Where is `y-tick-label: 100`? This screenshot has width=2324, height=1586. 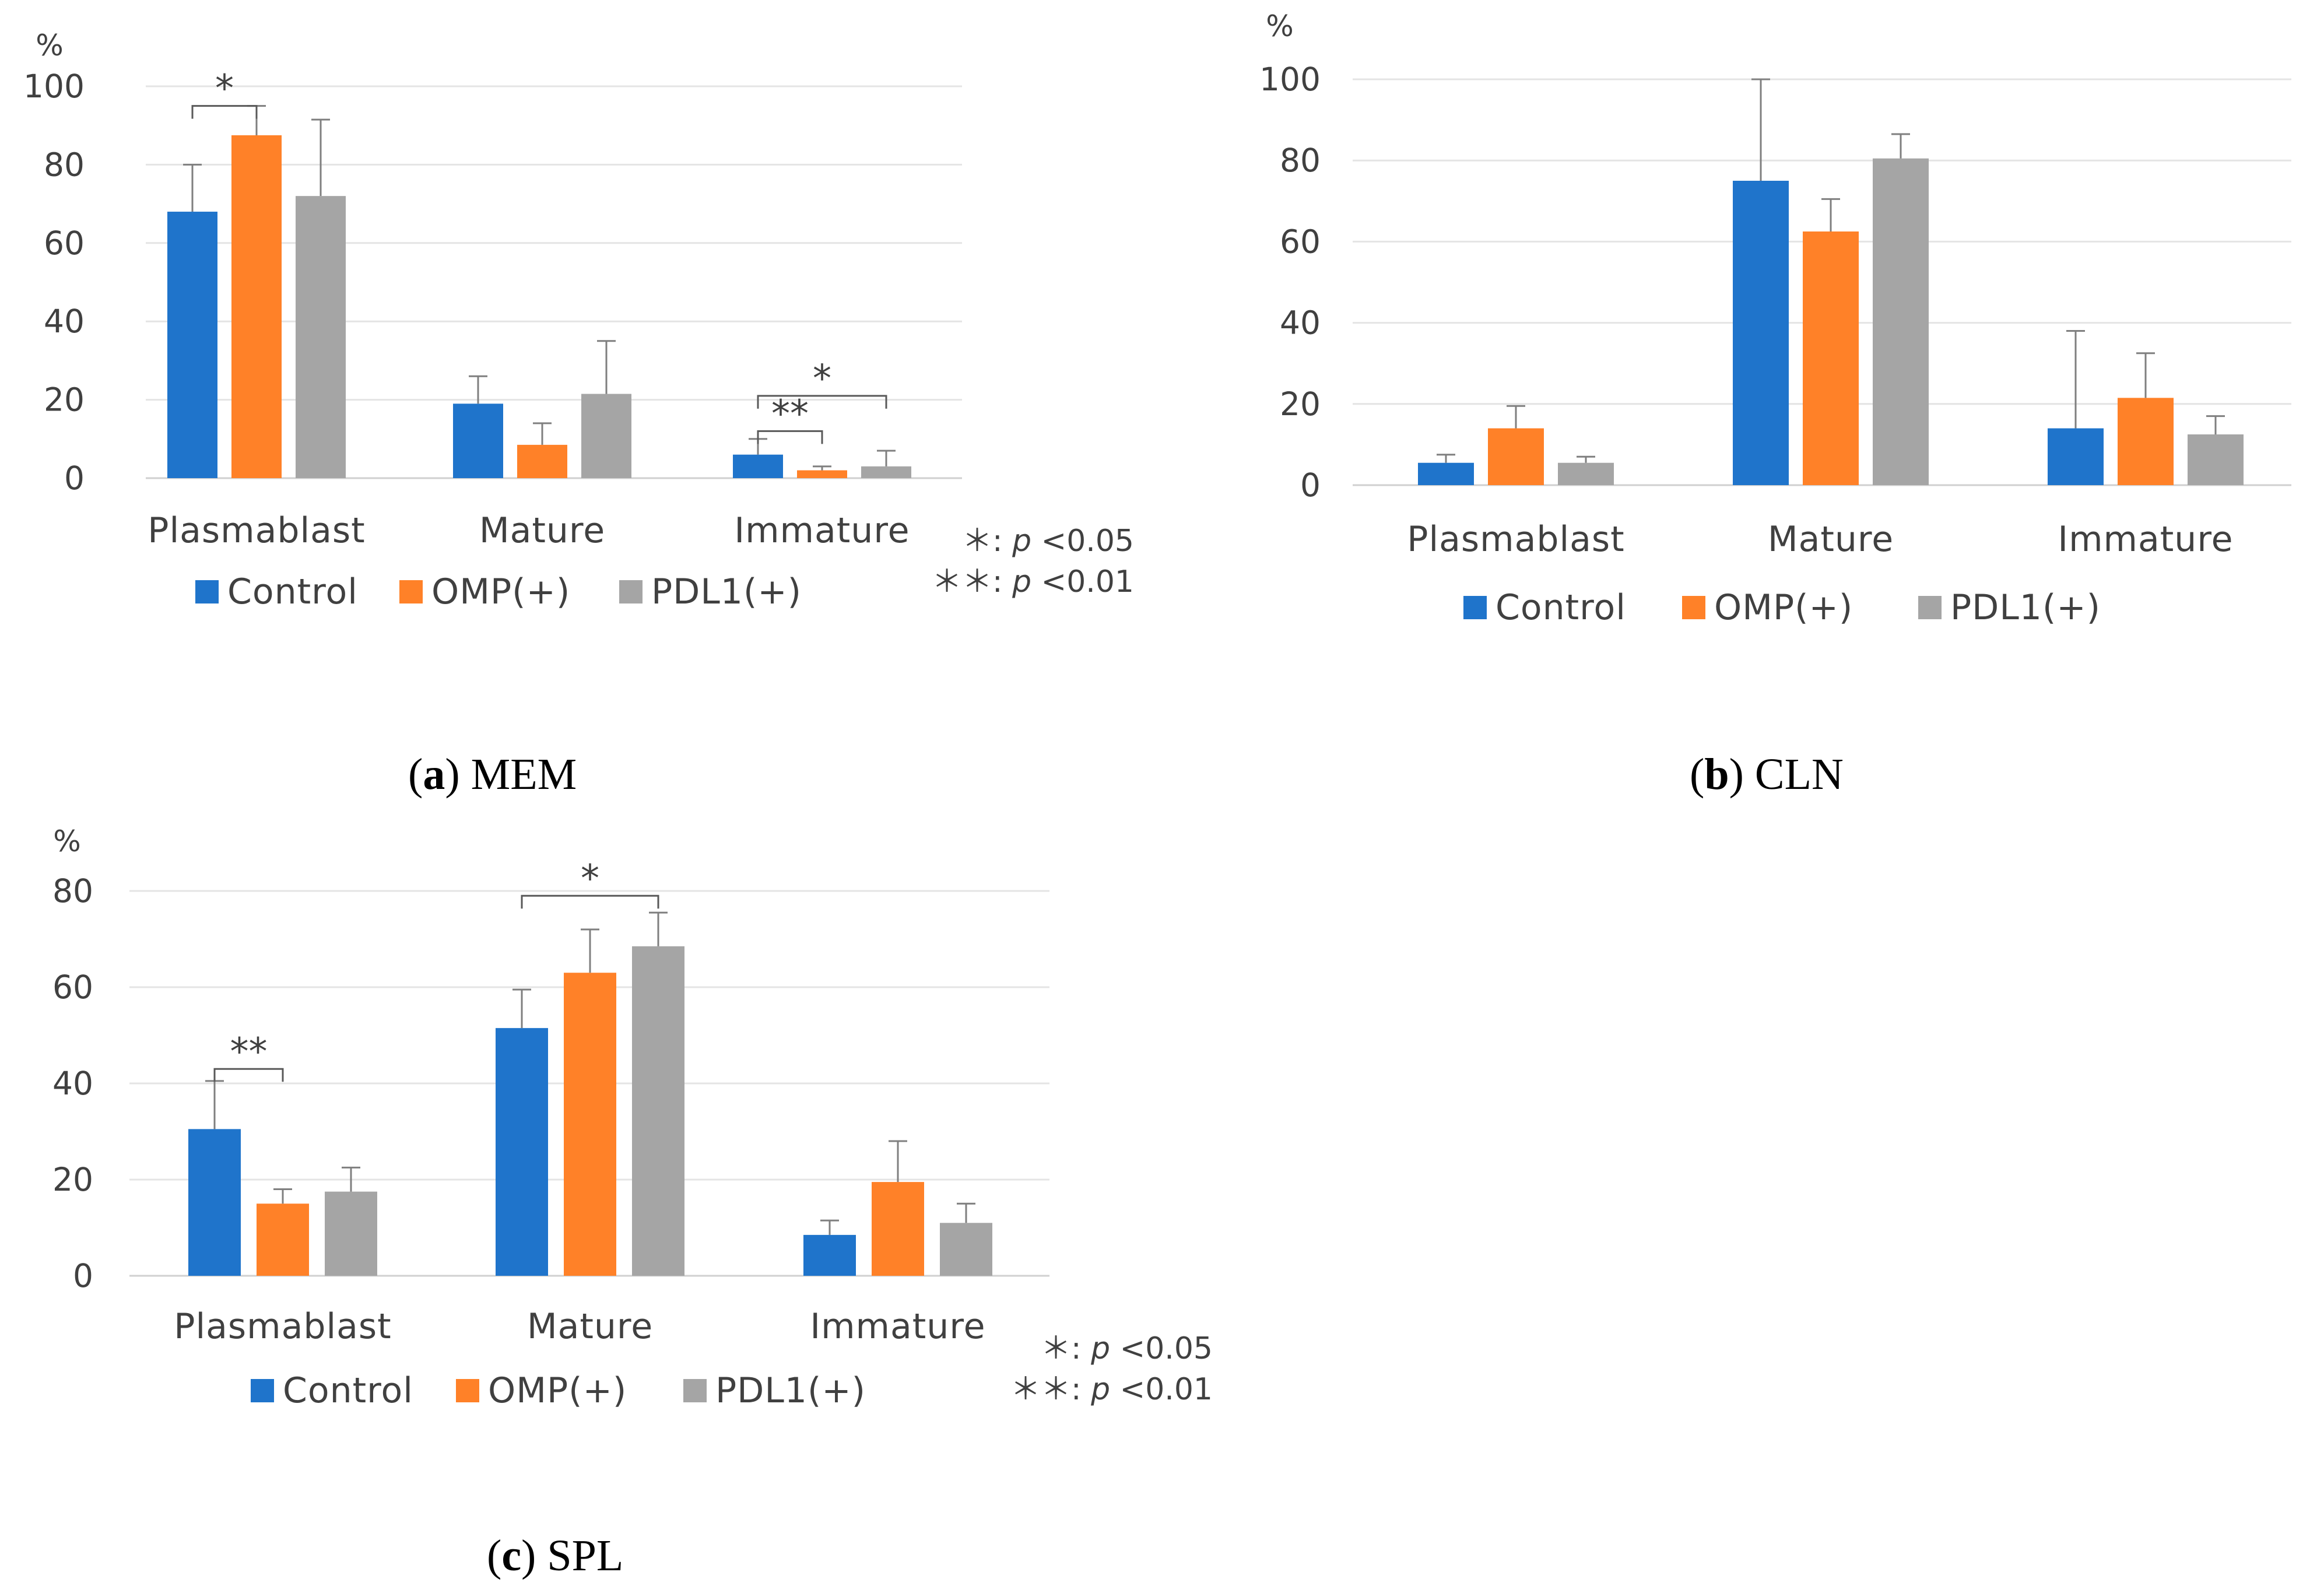 y-tick-label: 100 is located at coordinates (54, 86).